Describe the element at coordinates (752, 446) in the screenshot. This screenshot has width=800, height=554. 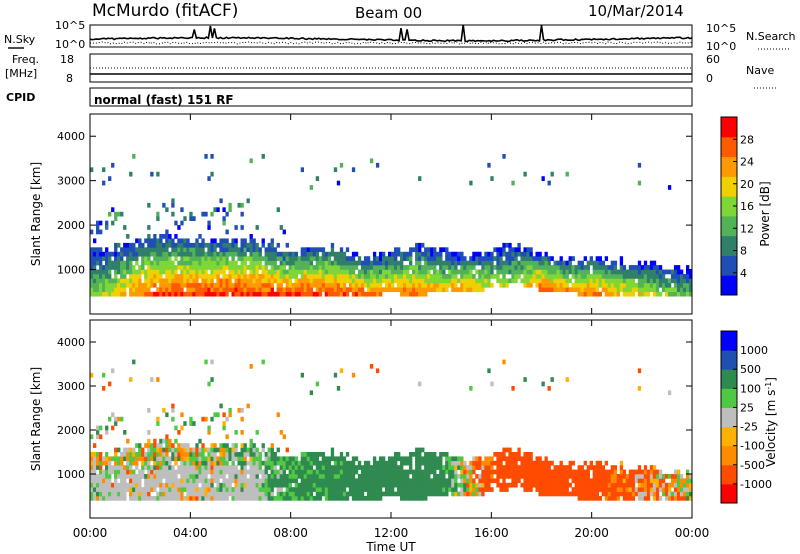
I see `velocity-colorbar-tick: -100` at that location.